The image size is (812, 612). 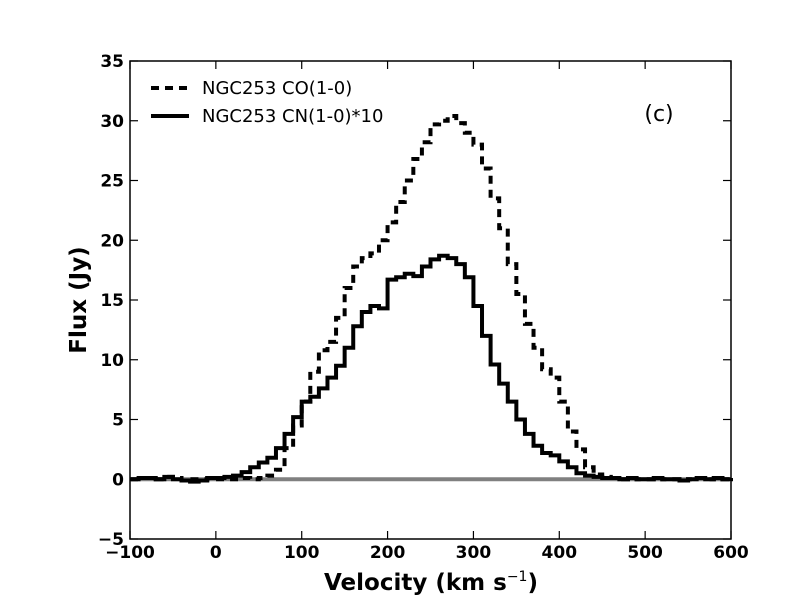 I want to click on y-tick-label: 15, so click(x=112, y=301).